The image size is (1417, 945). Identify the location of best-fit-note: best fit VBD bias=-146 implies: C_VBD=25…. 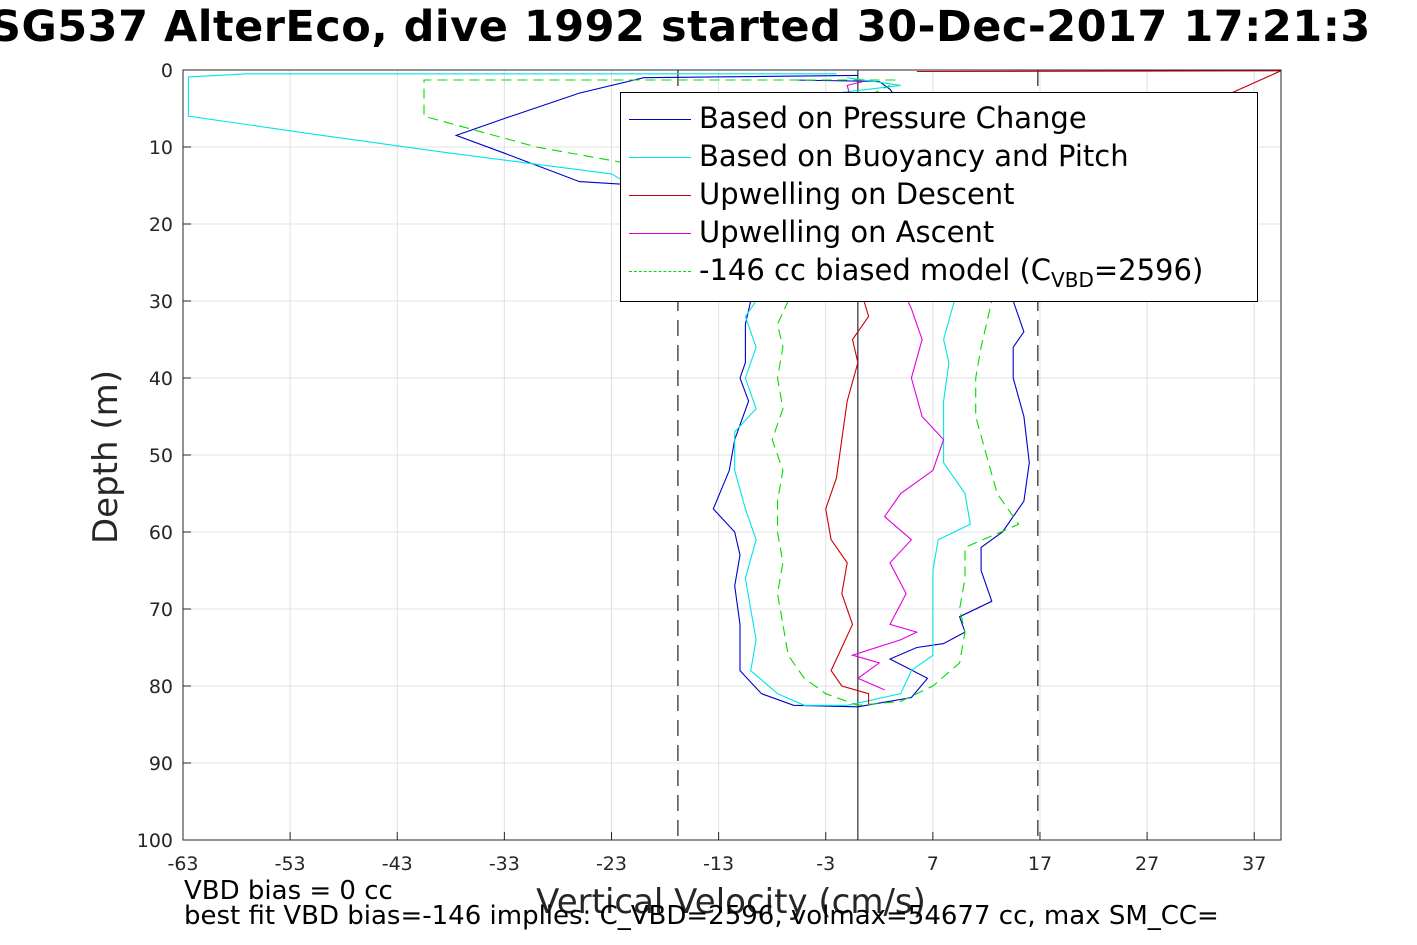
(701, 916).